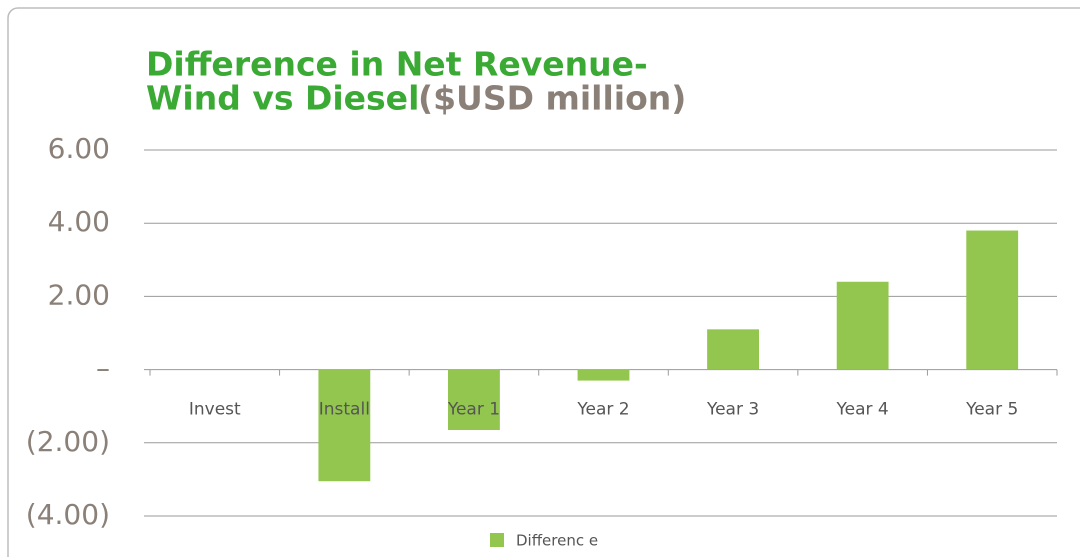  Describe the element at coordinates (397, 64) in the screenshot. I see `chart-title: Difference in Net Revenue-` at that location.